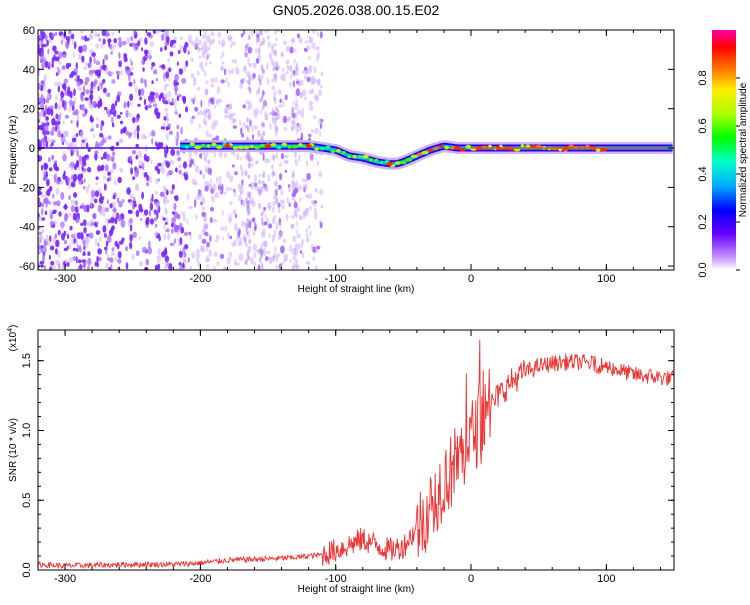 This screenshot has width=750, height=605. Describe the element at coordinates (13, 338) in the screenshot. I see `svg-text: (x104)` at that location.